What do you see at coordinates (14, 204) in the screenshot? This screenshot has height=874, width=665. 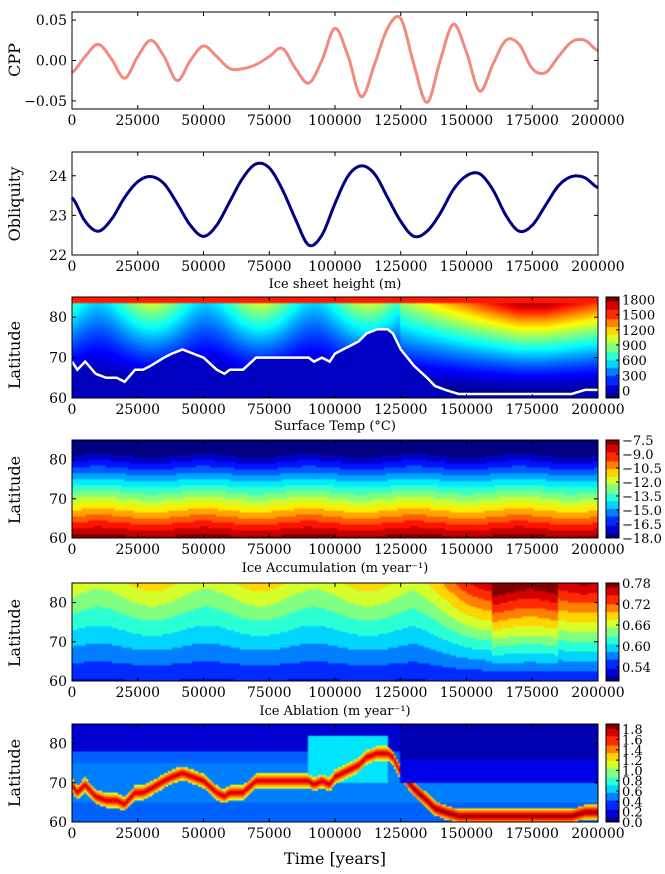 I see `obliquity-ylabel: Obliquity` at bounding box center [14, 204].